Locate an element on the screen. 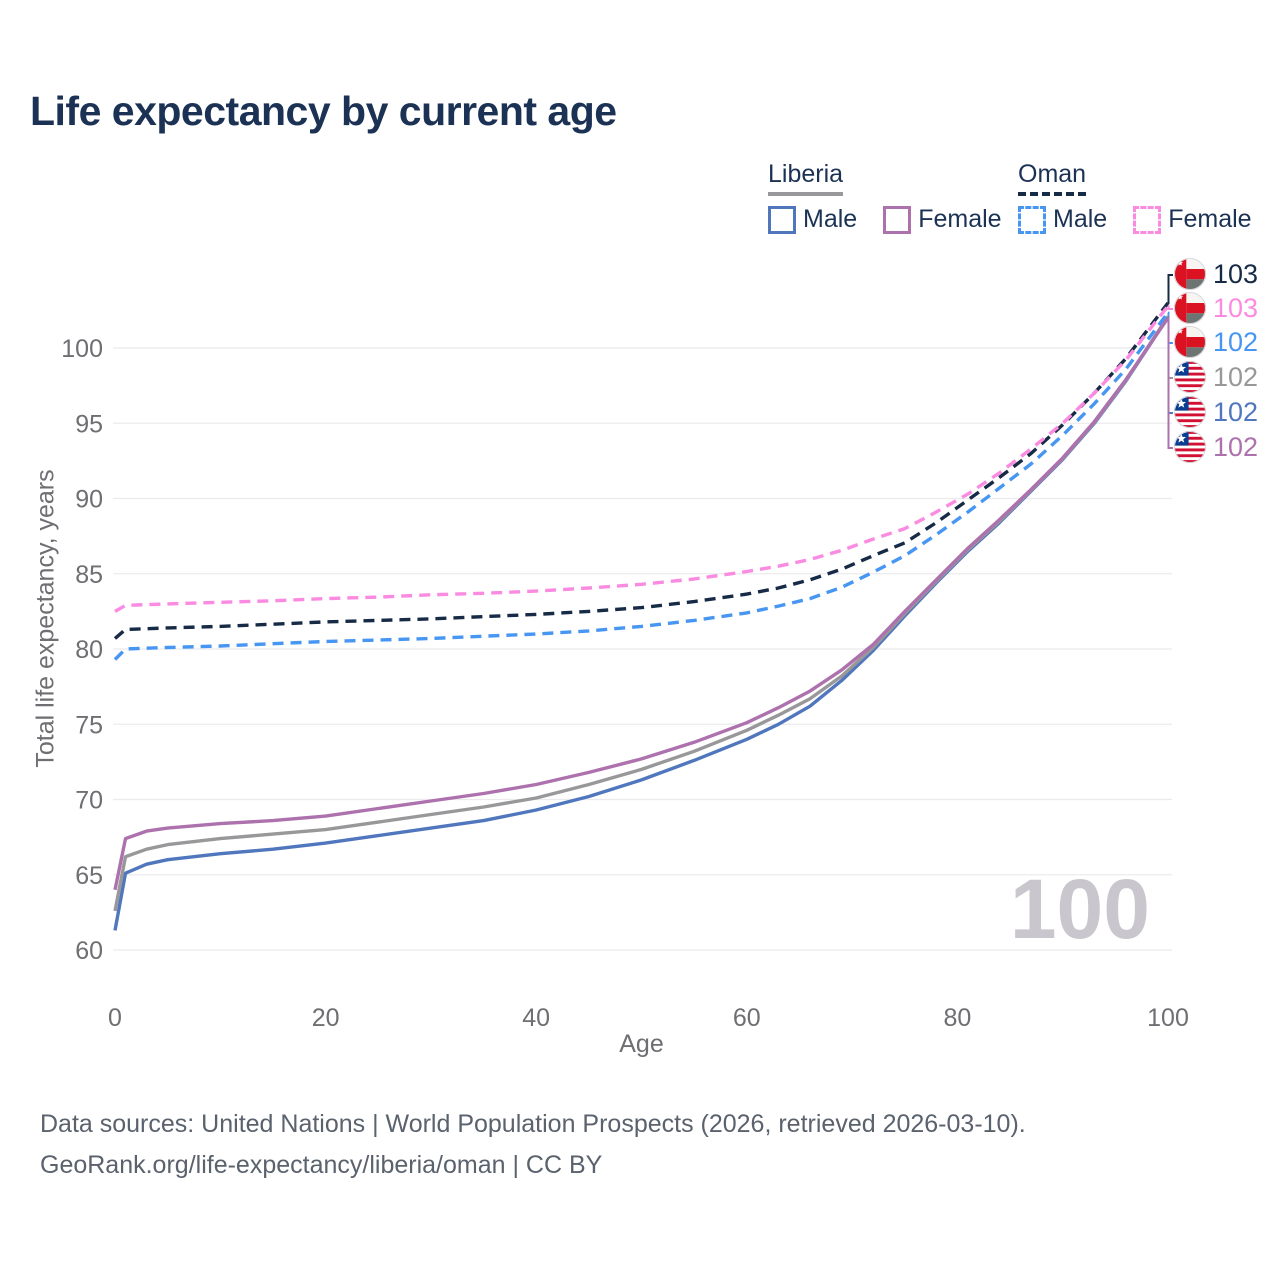 This screenshot has width=1280, height=1280. y-tick-label-60: 60 is located at coordinates (89, 951).